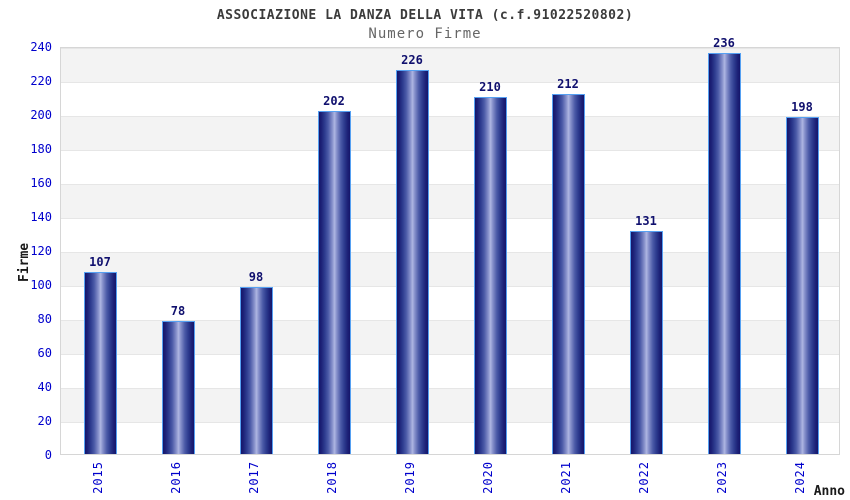 The height and width of the screenshot is (500, 850). Describe the element at coordinates (568, 84) in the screenshot. I see `bar-value-label: 212` at that location.